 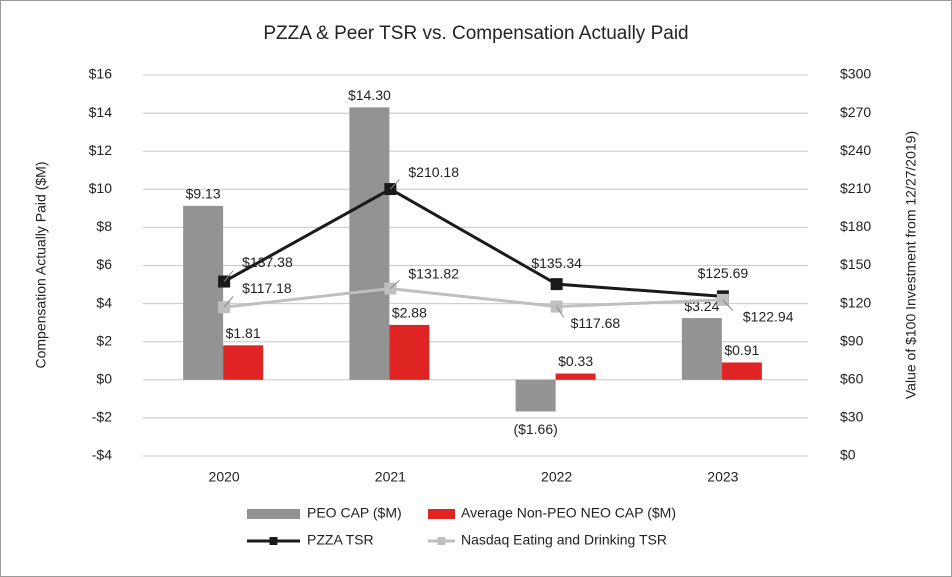 I want to click on y2-tick-label: $30, so click(x=852, y=417).